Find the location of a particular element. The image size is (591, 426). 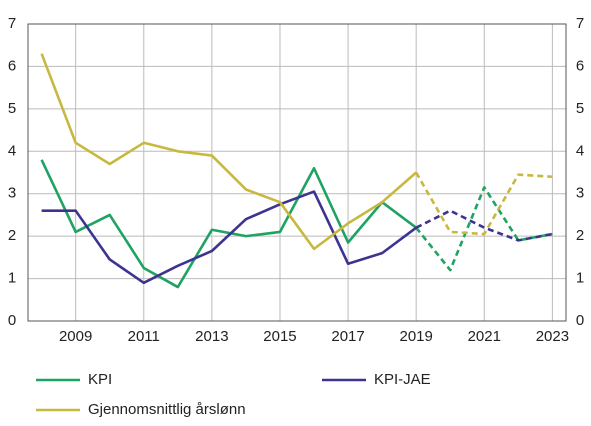

x-tick-label: 2019 is located at coordinates (415, 336).